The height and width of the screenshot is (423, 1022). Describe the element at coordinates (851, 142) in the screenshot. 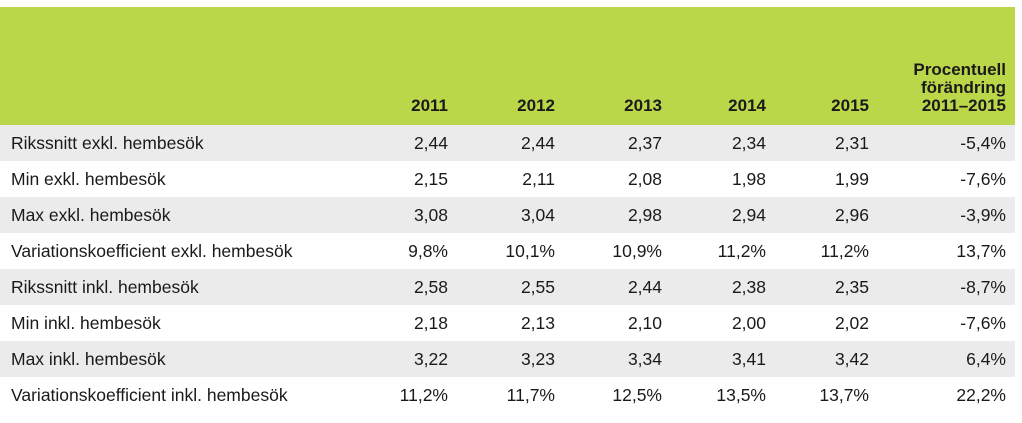

I see `cell-y2015: 2,31` at that location.